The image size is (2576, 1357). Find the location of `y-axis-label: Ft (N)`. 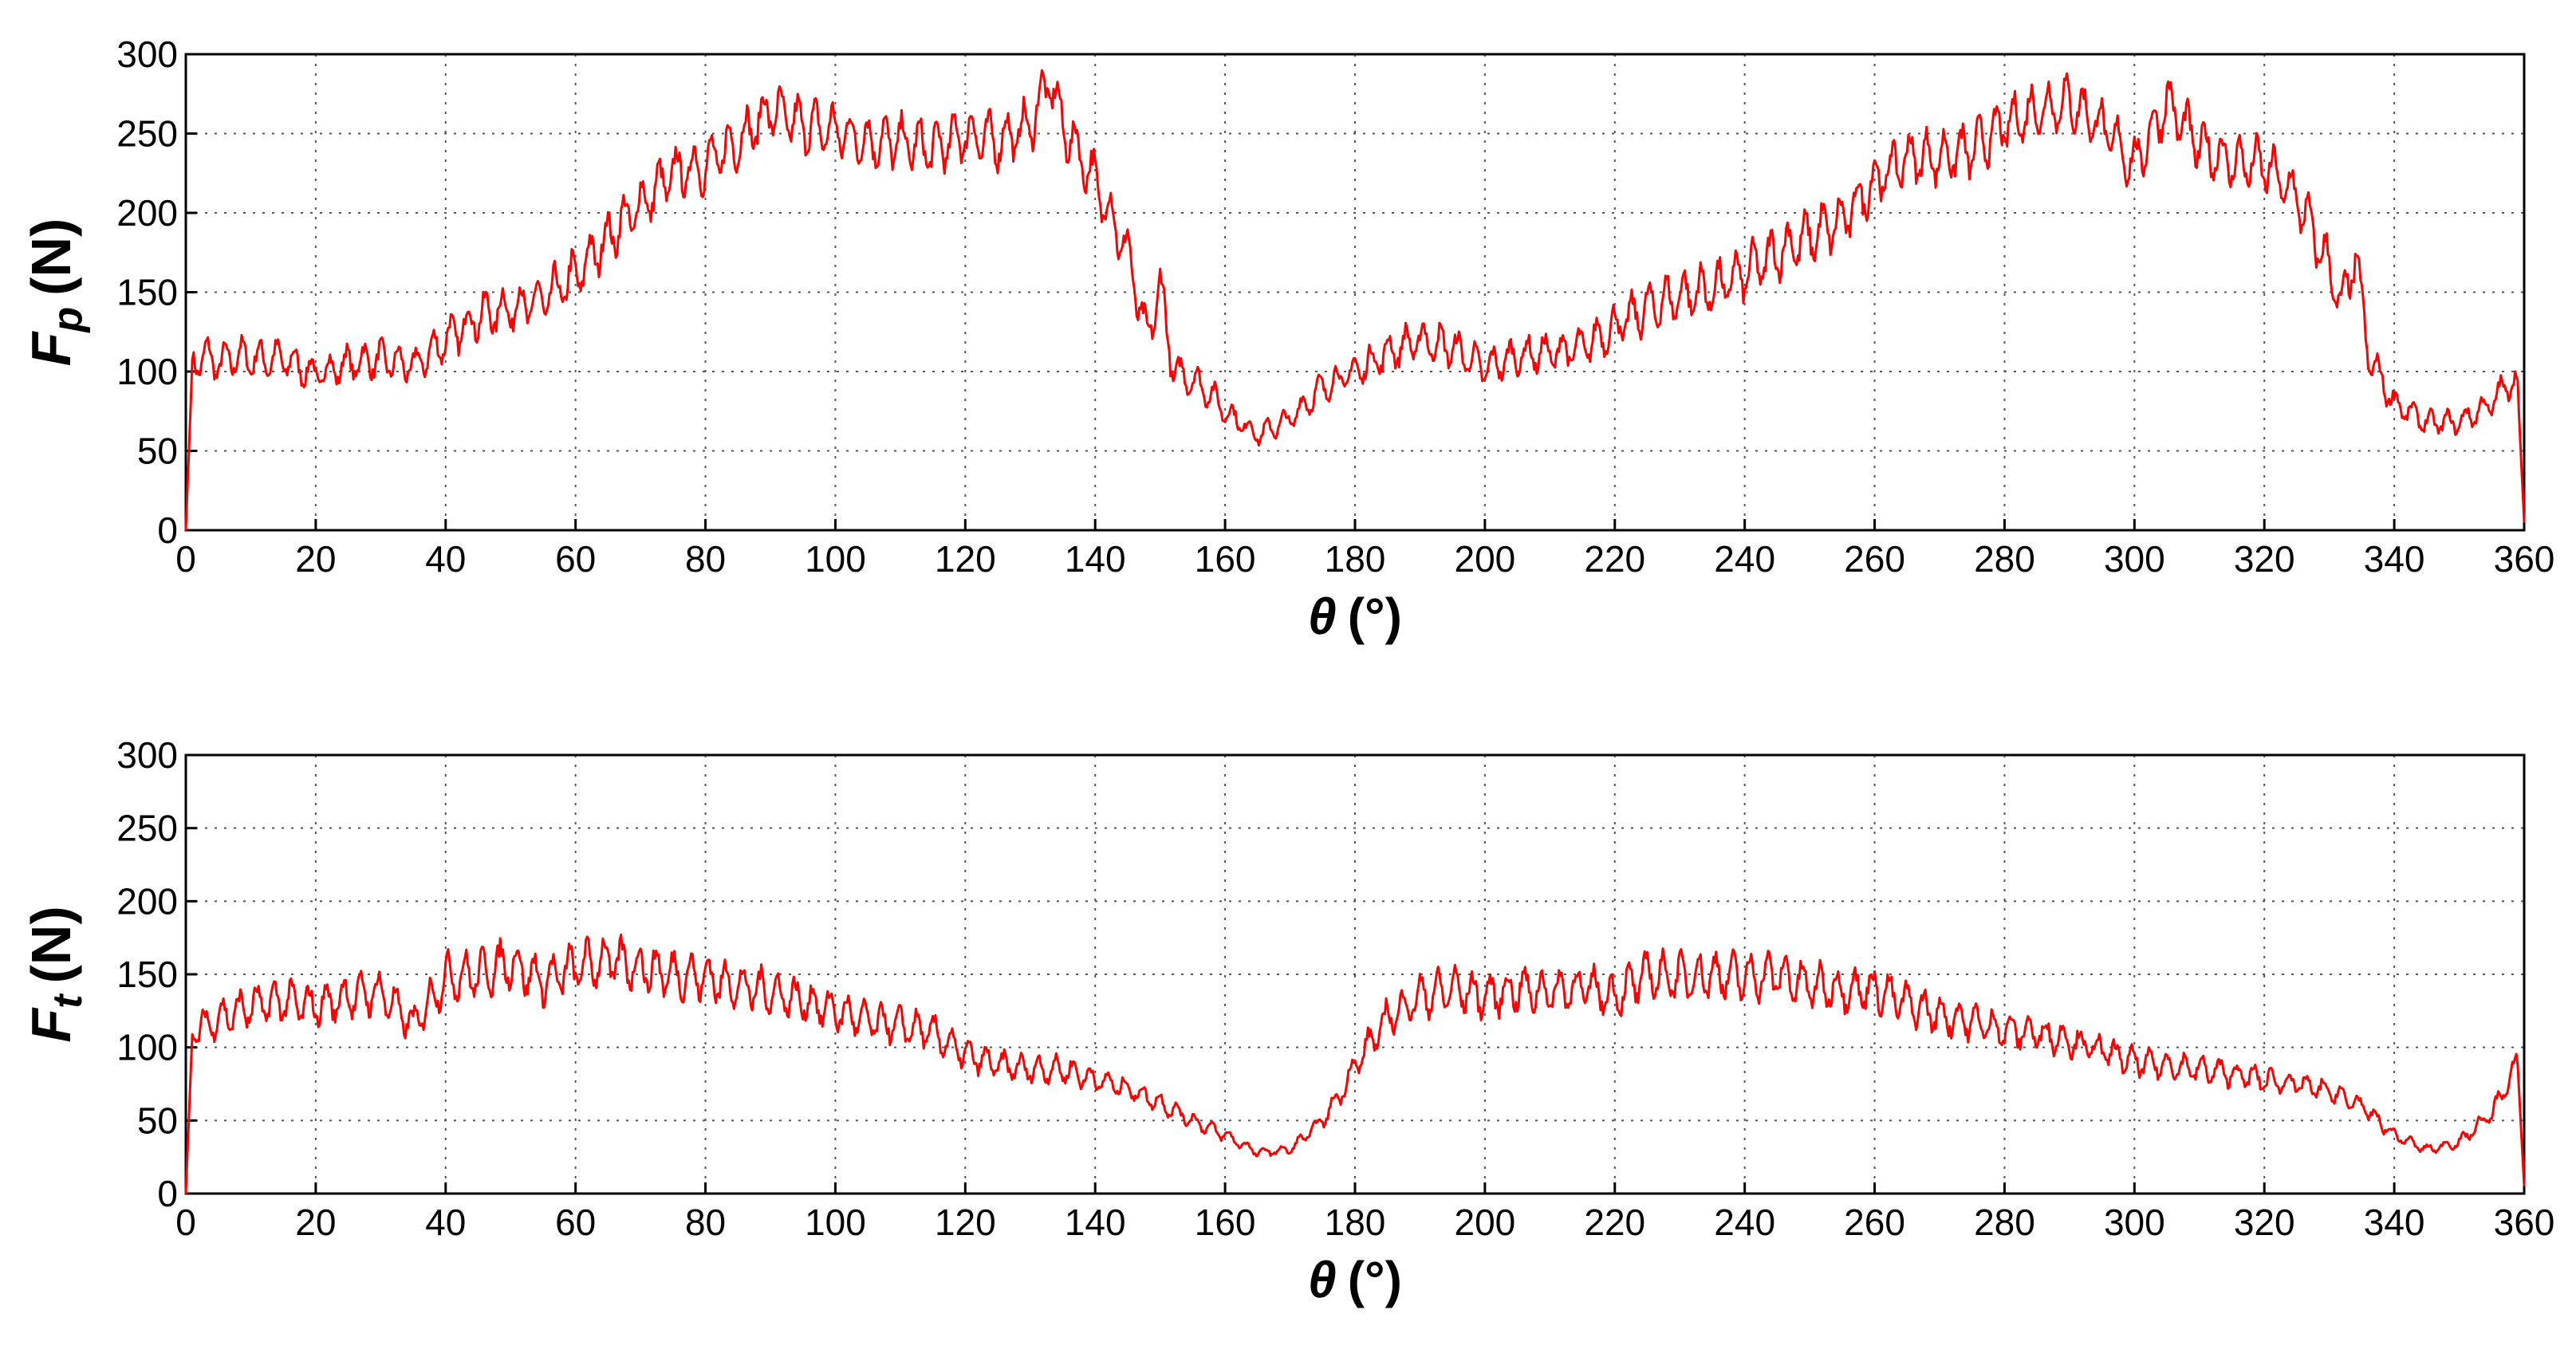

y-axis-label: Ft (N) is located at coordinates (55, 974).